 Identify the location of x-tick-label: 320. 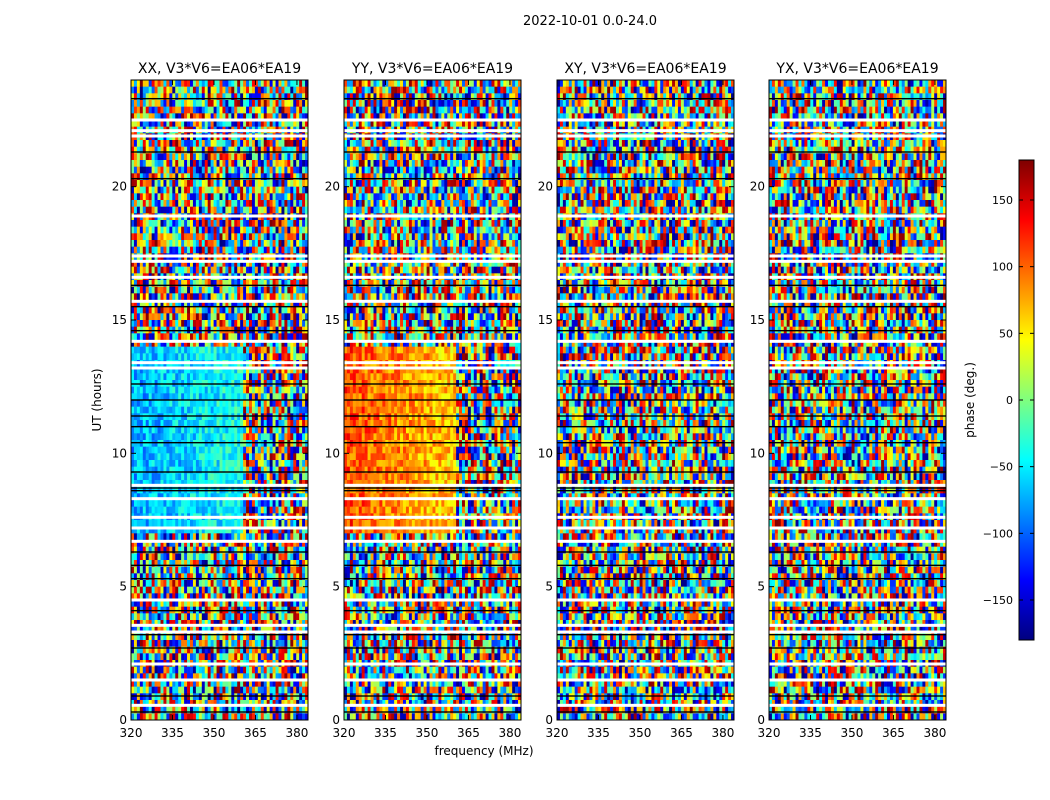
(344, 733).